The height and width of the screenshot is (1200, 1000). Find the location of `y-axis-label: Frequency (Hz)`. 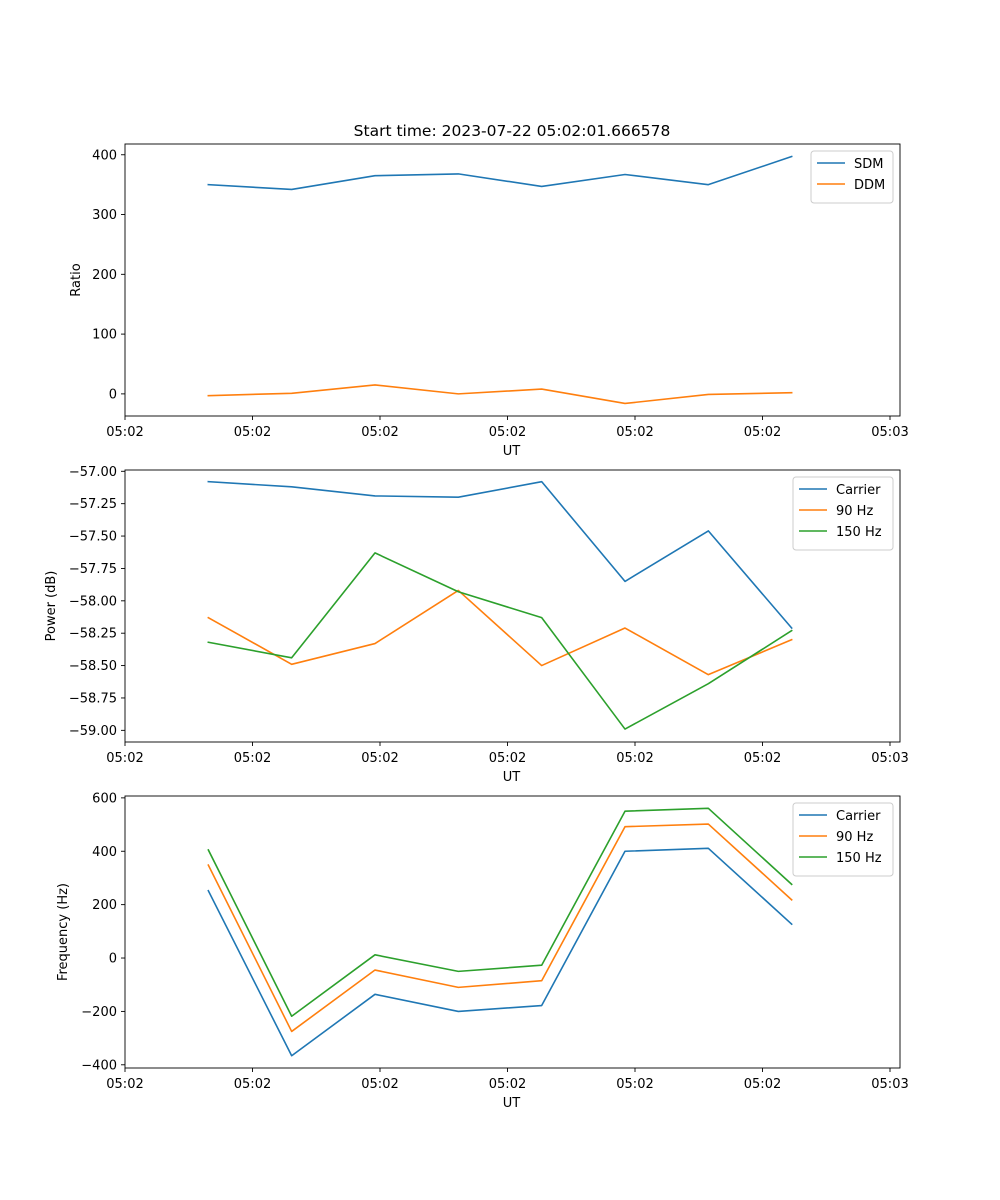

y-axis-label: Frequency (Hz) is located at coordinates (63, 932).